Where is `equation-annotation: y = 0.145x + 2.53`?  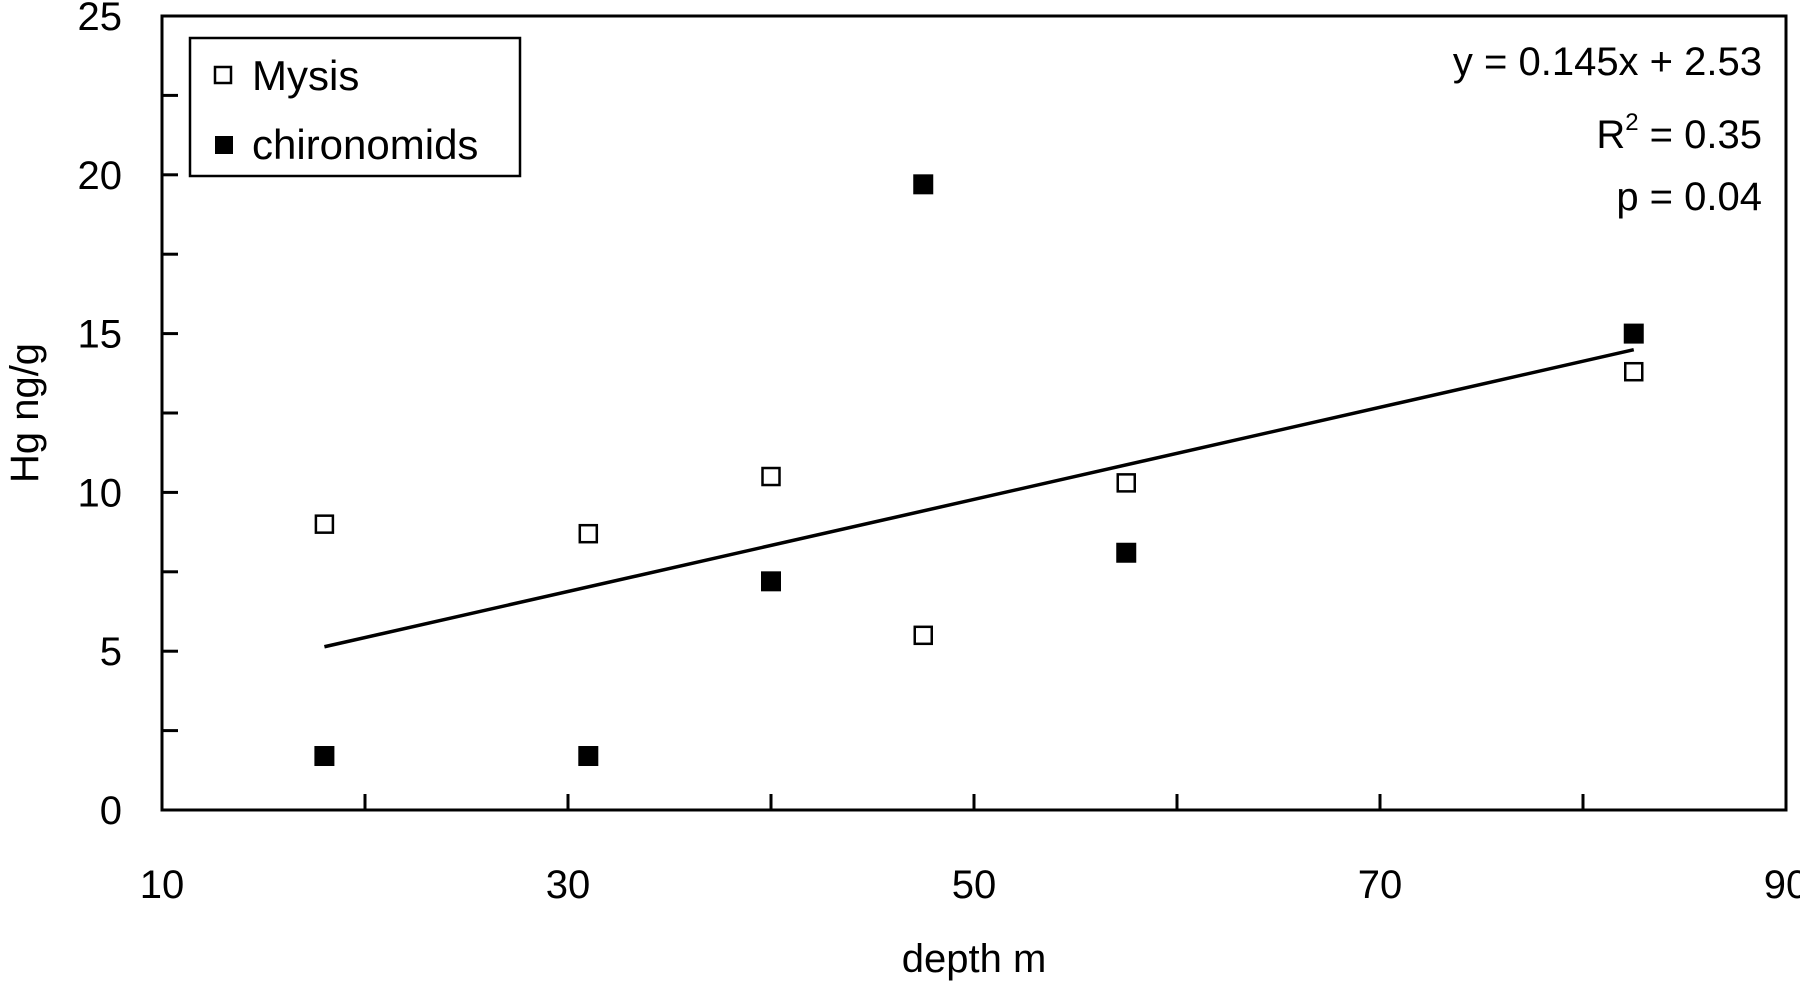 equation-annotation: y = 0.145x + 2.53 is located at coordinates (1607, 62).